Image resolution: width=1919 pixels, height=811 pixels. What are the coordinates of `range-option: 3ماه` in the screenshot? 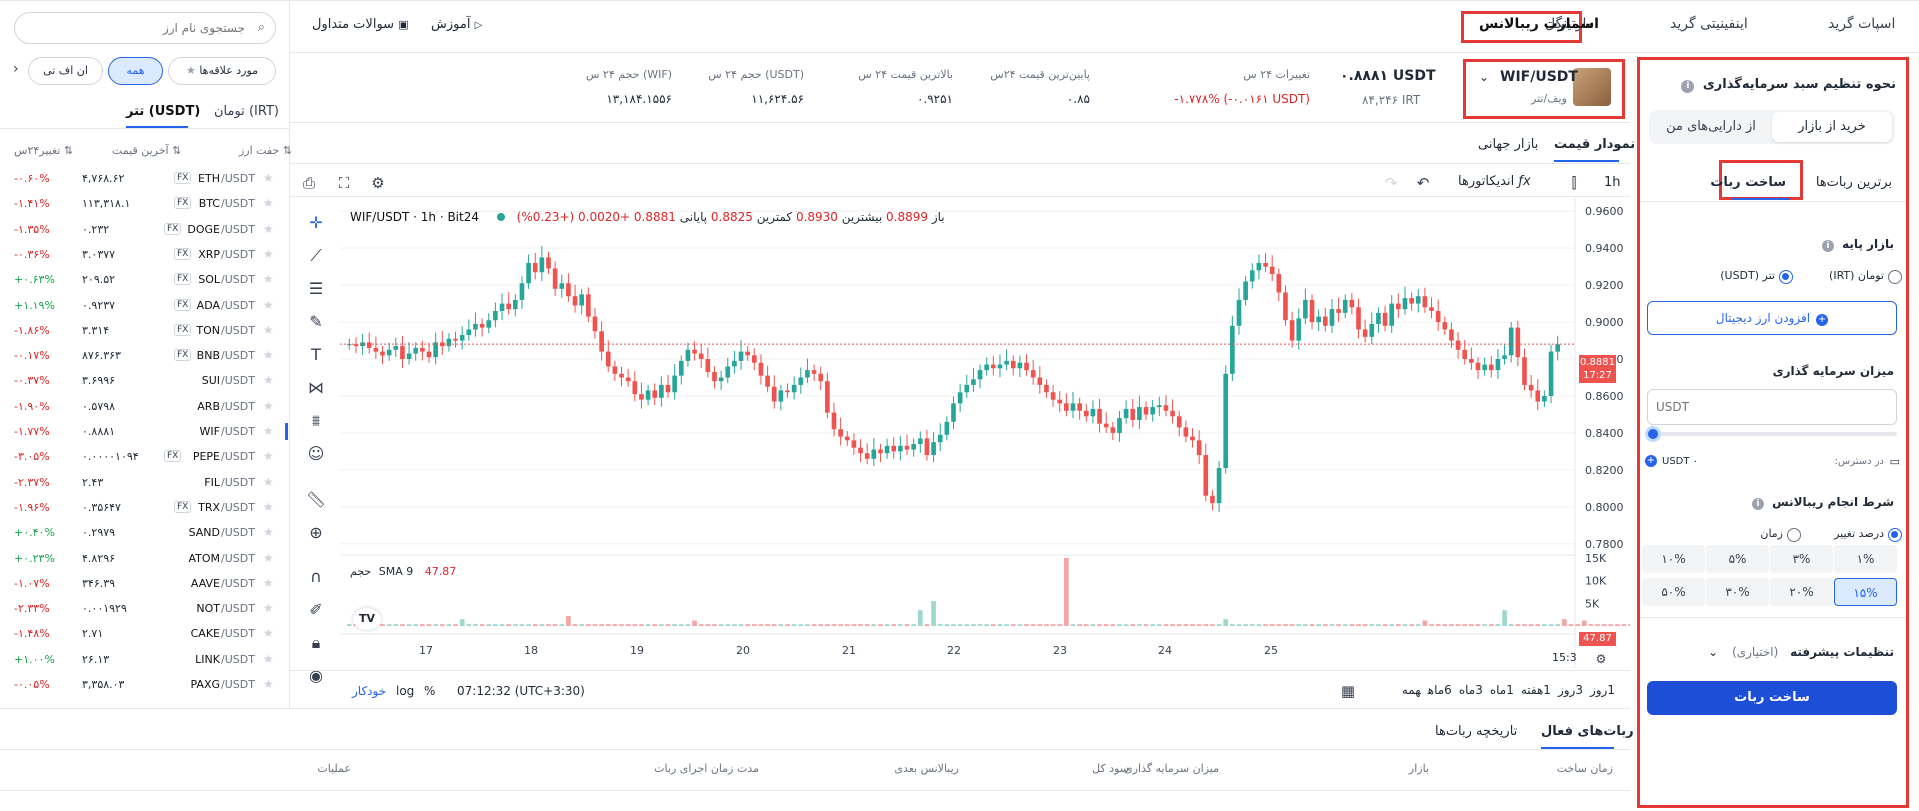 It's located at (1470, 690).